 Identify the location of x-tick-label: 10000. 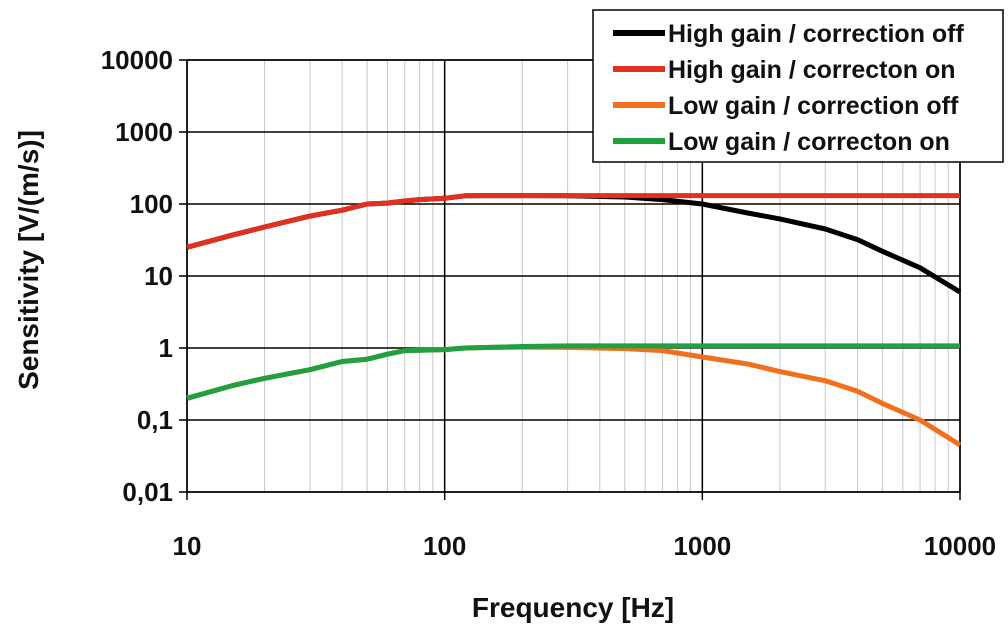
(960, 546).